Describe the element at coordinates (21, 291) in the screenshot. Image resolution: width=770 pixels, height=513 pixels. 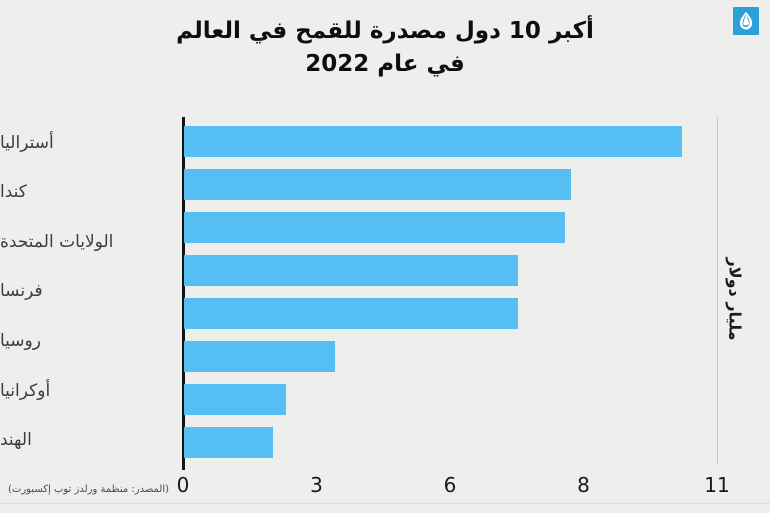
I see `category-label: فرنسا` at that location.